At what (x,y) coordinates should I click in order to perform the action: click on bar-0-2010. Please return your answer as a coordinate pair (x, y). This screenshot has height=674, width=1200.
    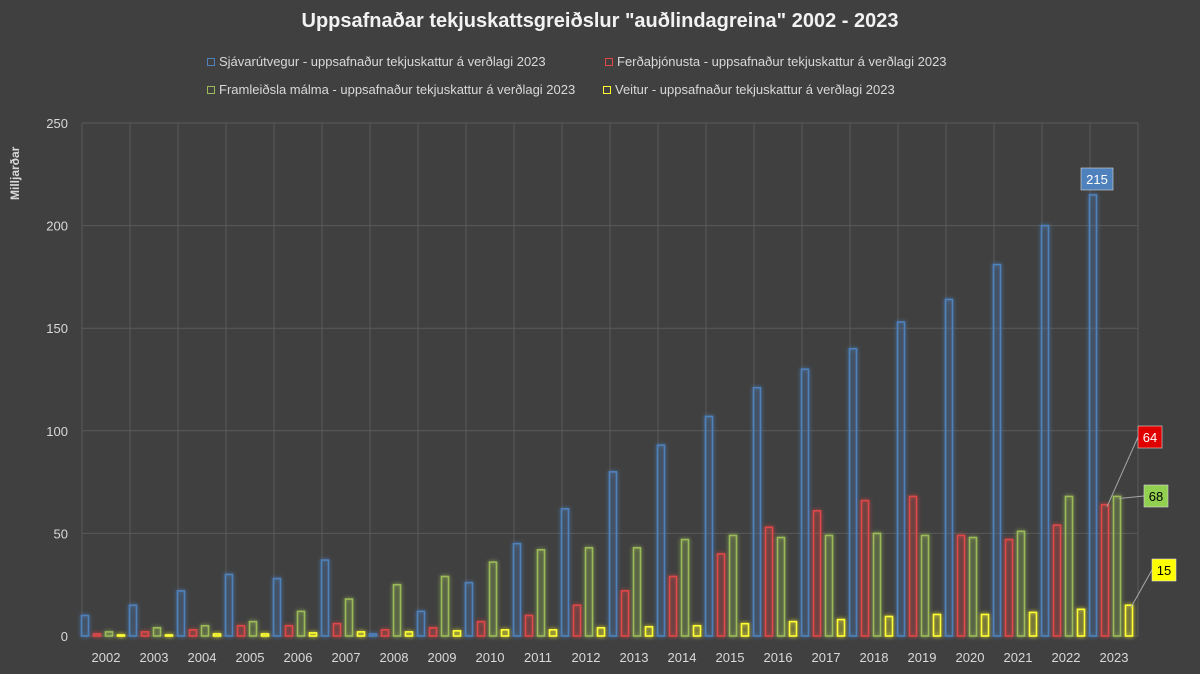
    Looking at the image, I should click on (469, 609).